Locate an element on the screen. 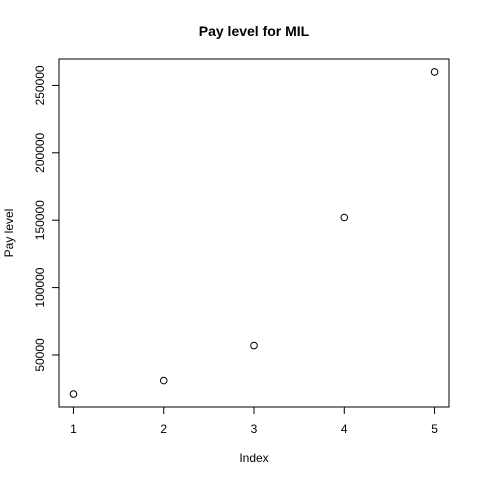  x-tick-label: 3 is located at coordinates (254, 429).